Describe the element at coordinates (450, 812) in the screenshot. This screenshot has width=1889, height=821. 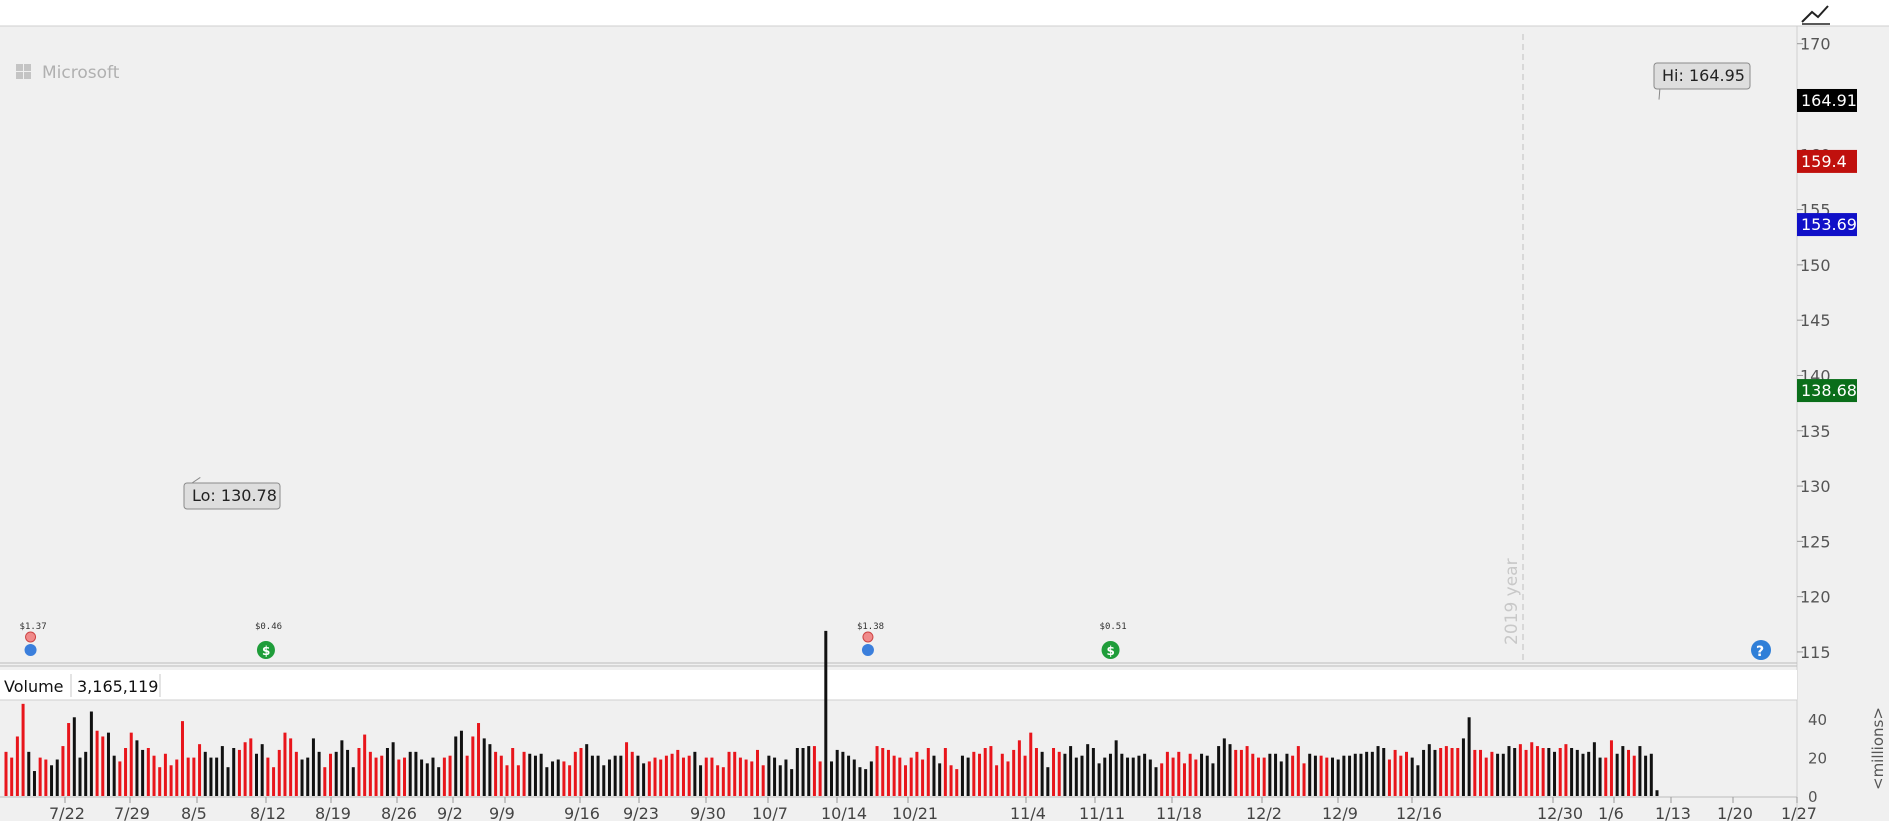
I see `date-tick-label: 9/2` at that location.